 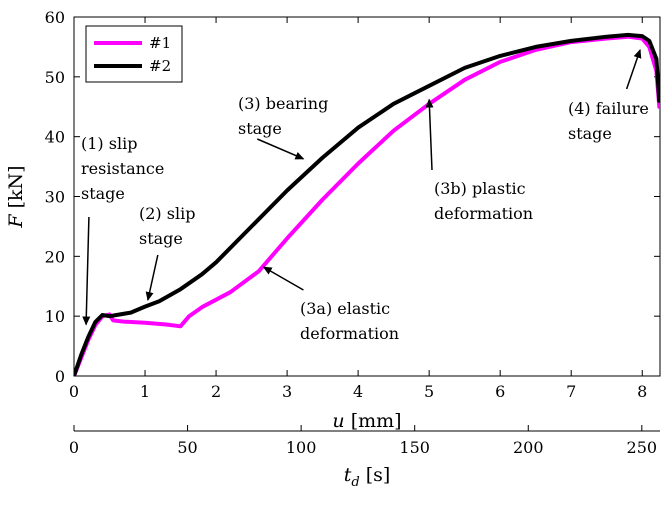 I want to click on x-tick-label: 6, so click(x=500, y=391).